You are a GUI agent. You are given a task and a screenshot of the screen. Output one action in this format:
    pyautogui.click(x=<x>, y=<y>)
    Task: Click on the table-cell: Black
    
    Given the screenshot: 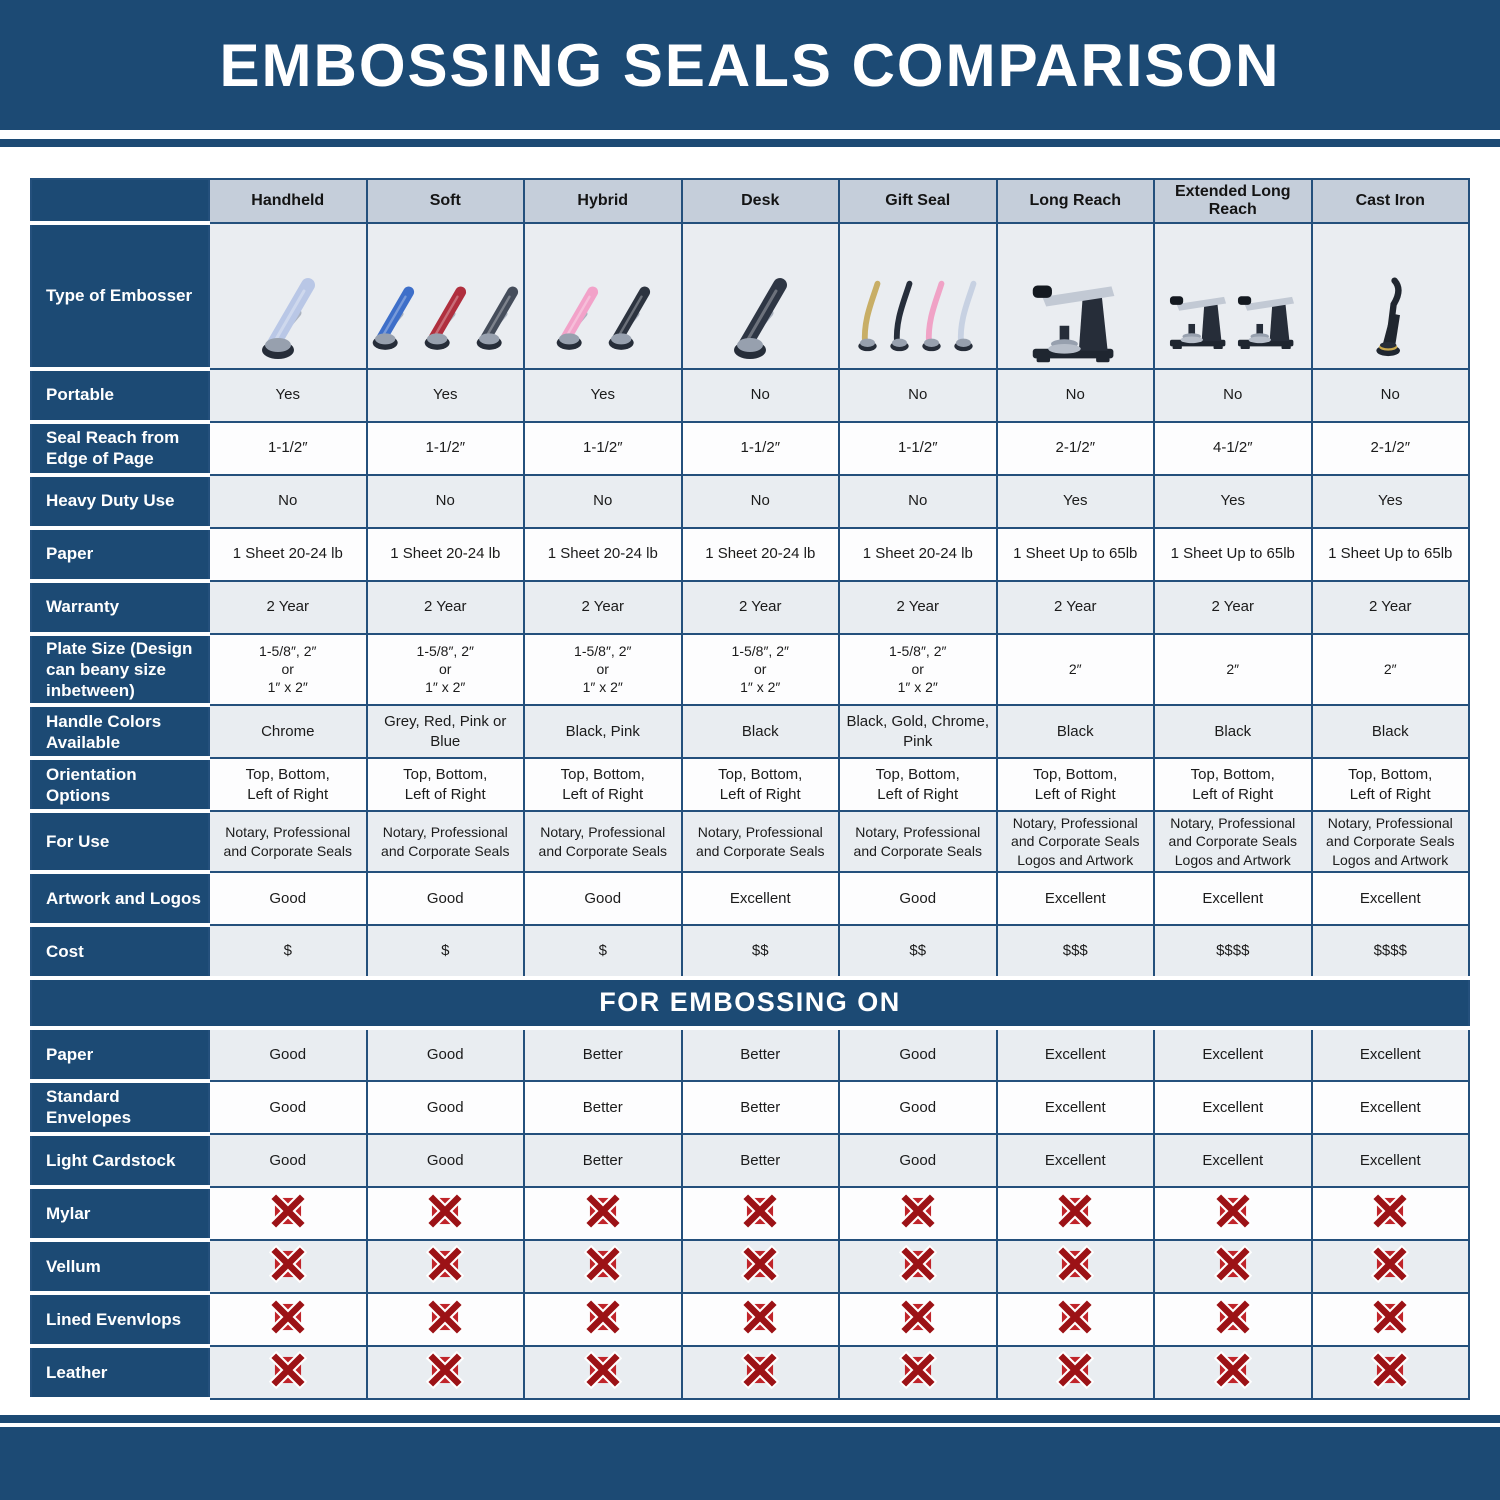 What is the action you would take?
    pyautogui.click(x=1075, y=732)
    